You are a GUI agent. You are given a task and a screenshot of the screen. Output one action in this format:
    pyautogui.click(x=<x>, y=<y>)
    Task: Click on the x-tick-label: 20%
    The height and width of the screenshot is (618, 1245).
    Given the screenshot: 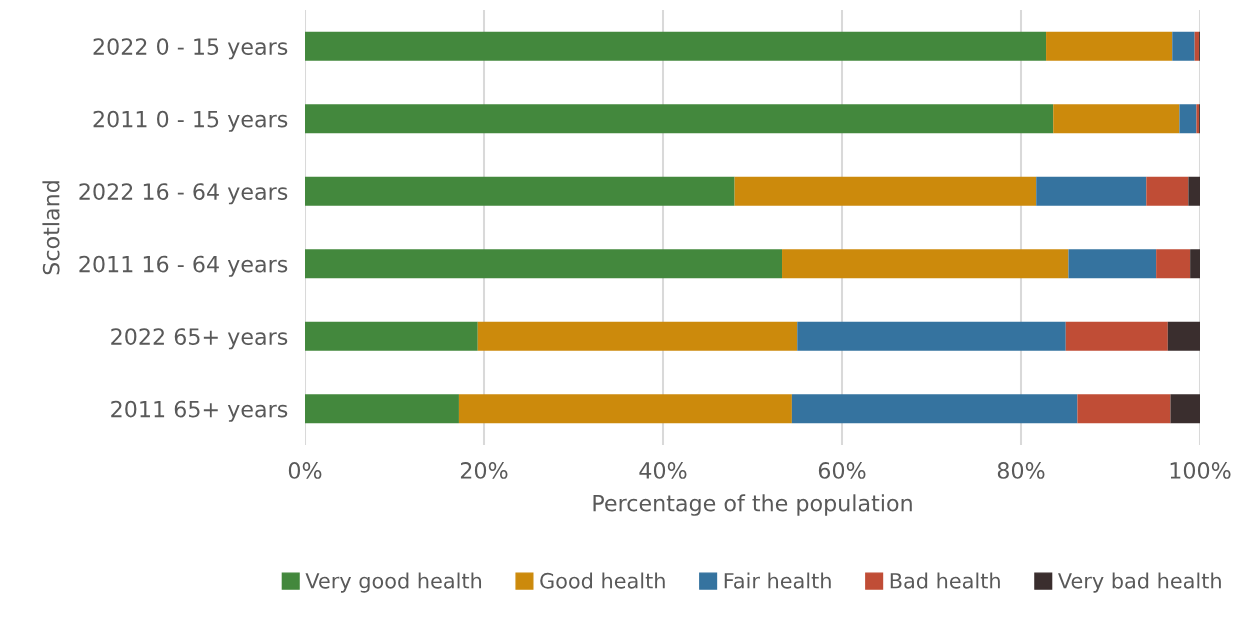 What is the action you would take?
    pyautogui.click(x=484, y=470)
    